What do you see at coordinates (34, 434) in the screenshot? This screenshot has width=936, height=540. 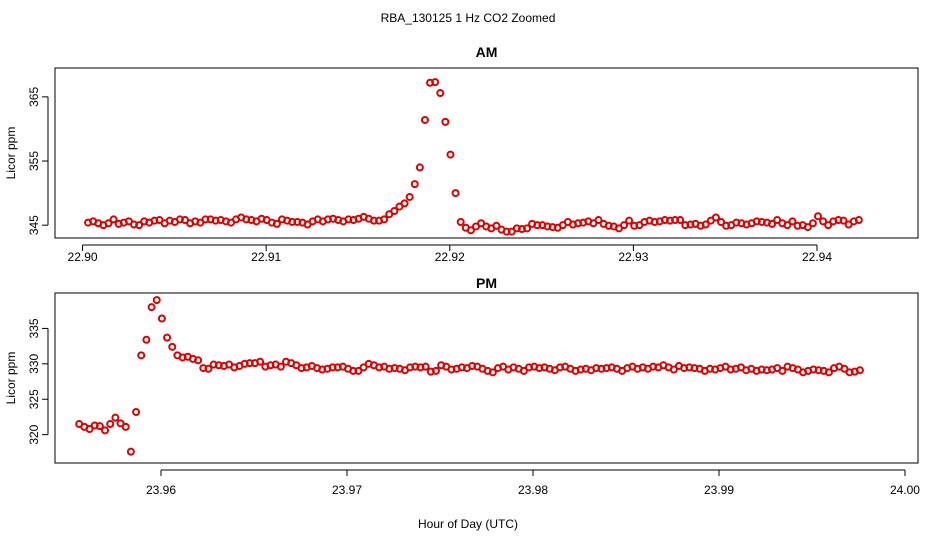 I see `pm-y-tick-label: 320` at bounding box center [34, 434].